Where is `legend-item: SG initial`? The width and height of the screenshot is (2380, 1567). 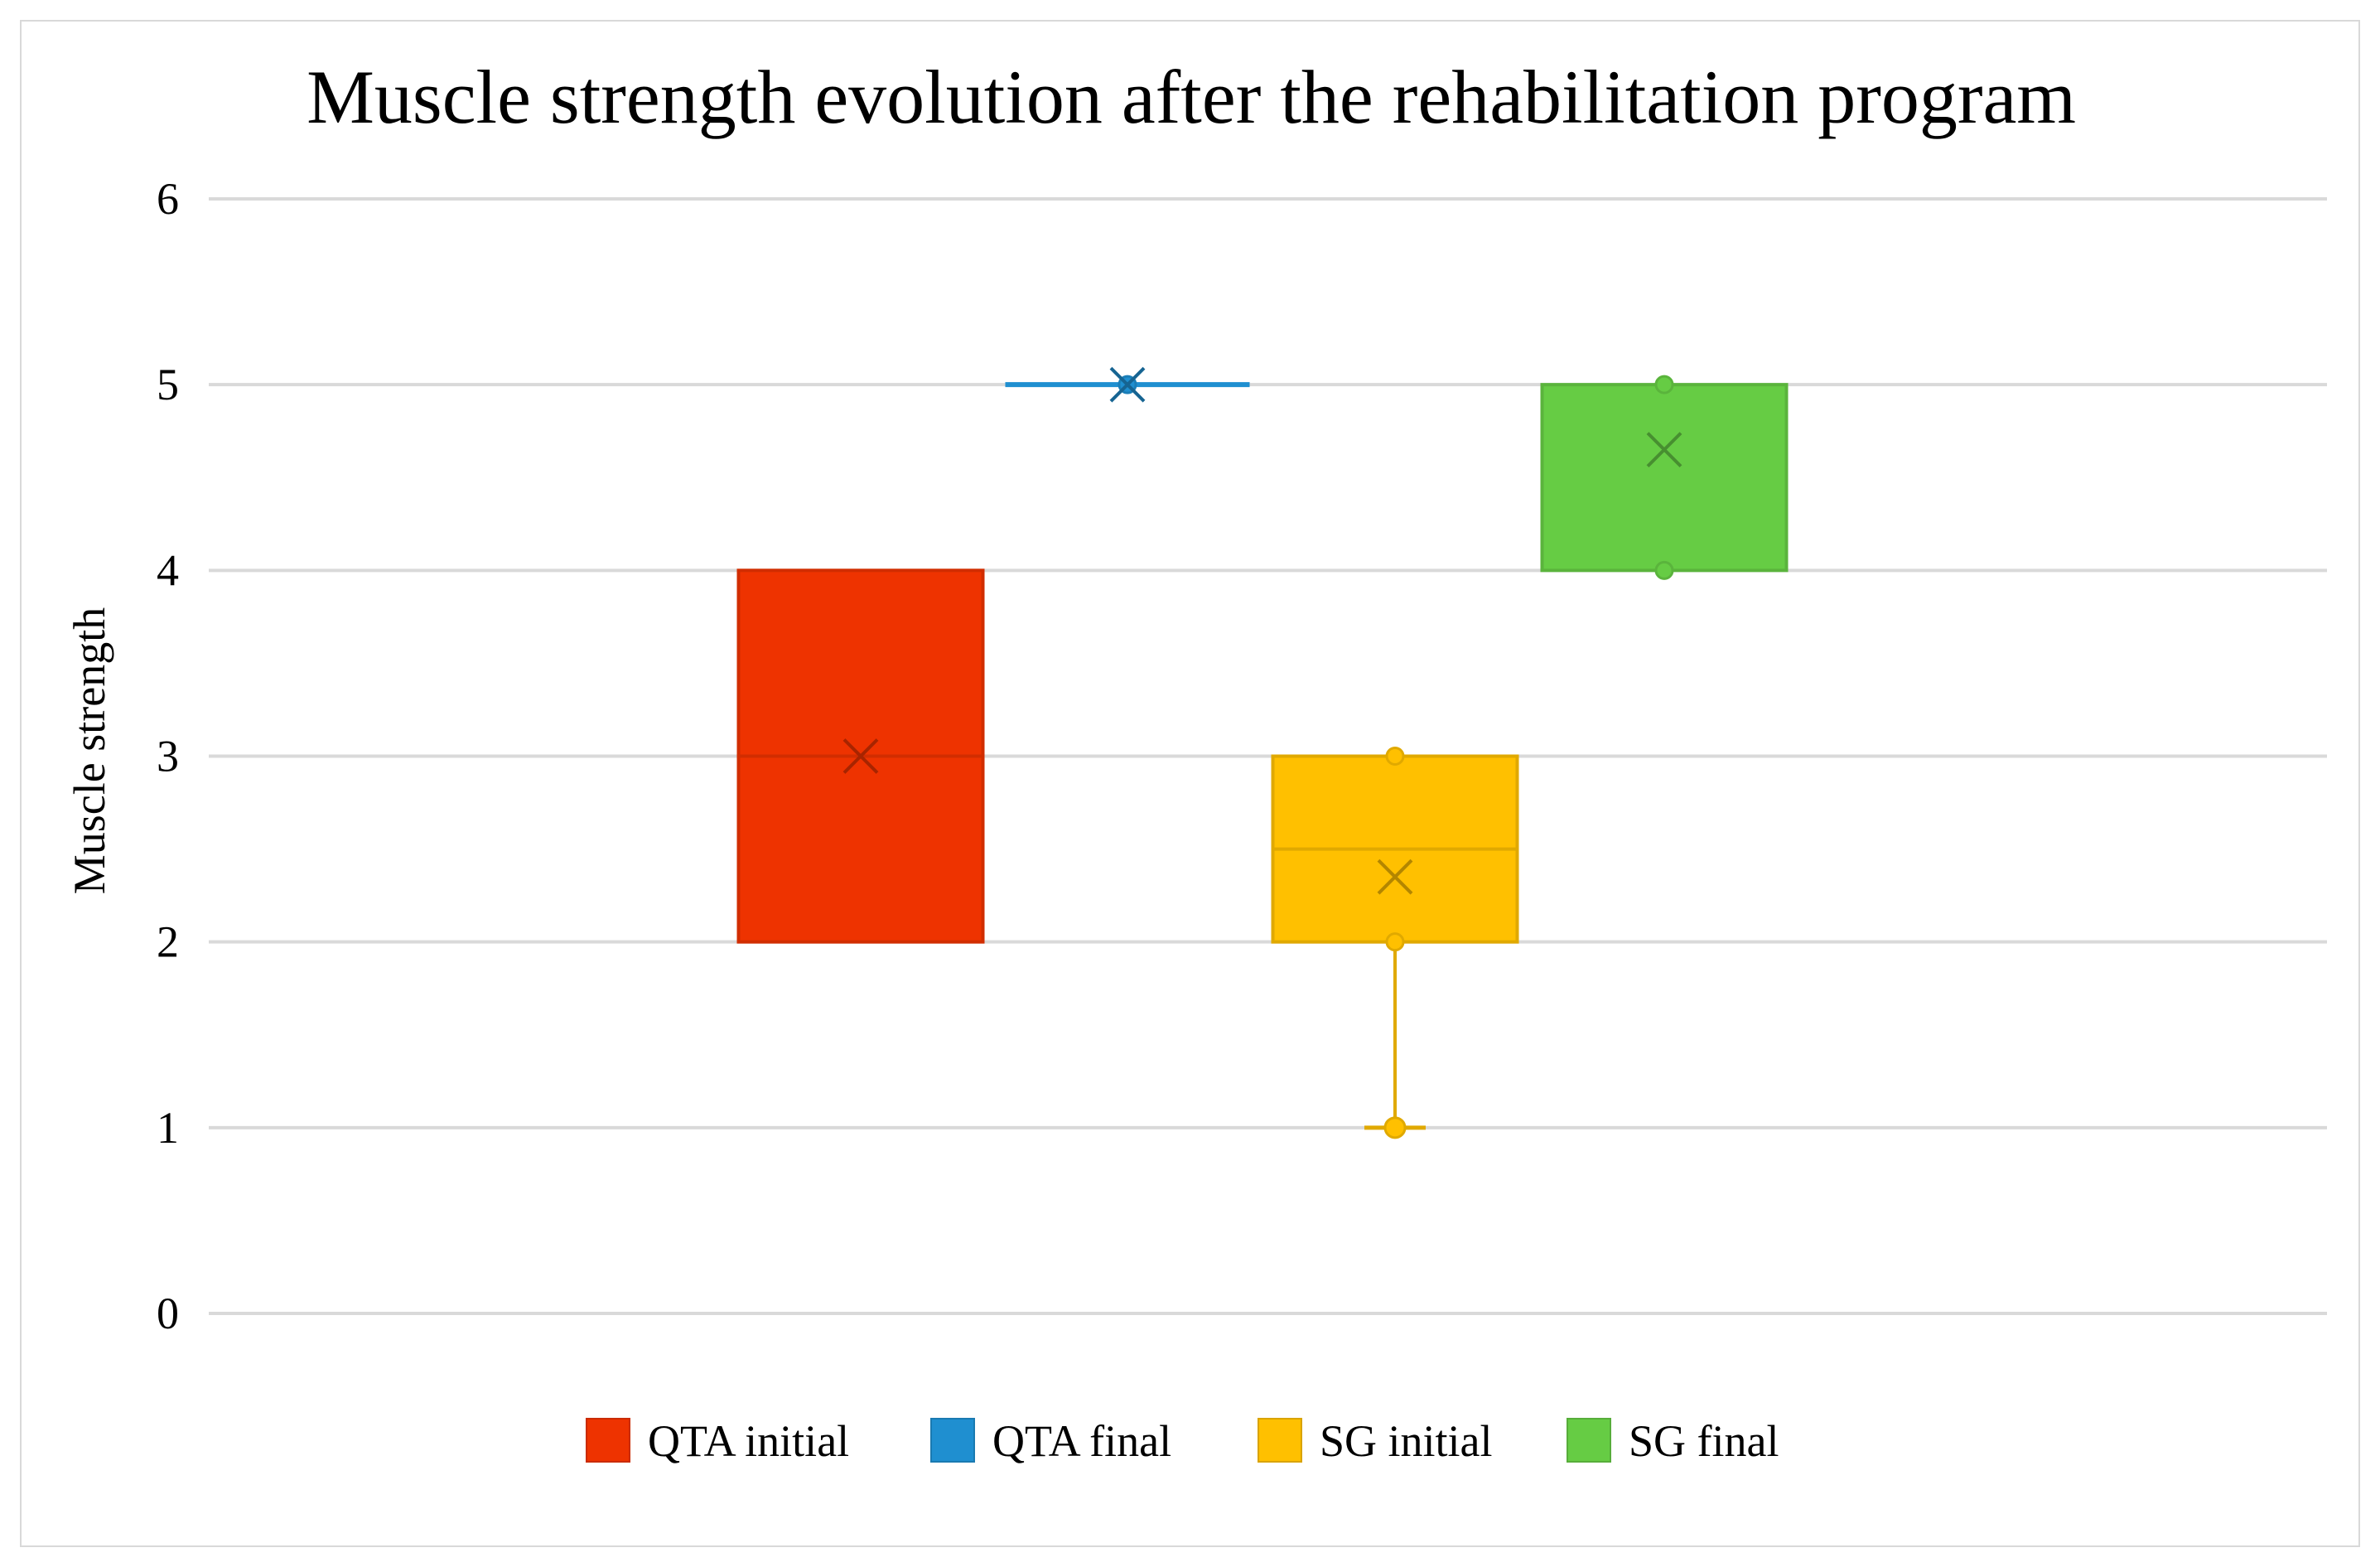 legend-item: SG initial is located at coordinates (1375, 1441).